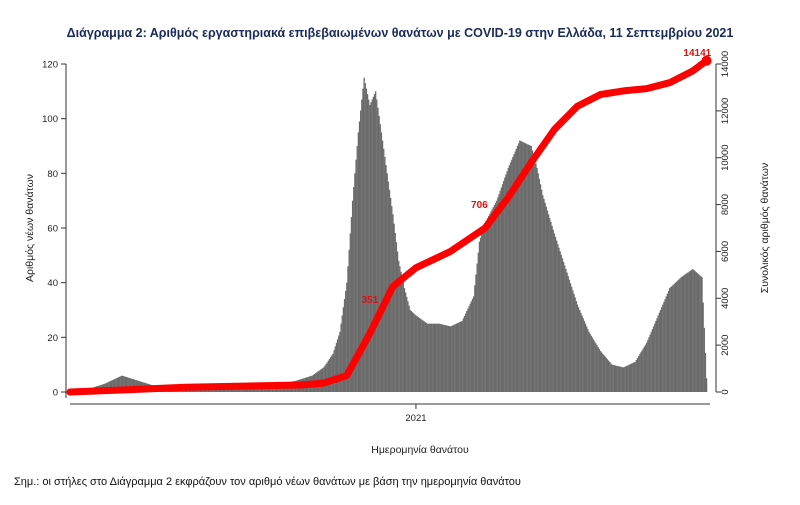 The image size is (800, 505). Describe the element at coordinates (420, 450) in the screenshot. I see `x-axis-title: Ημερομηνία θανάτου` at that location.